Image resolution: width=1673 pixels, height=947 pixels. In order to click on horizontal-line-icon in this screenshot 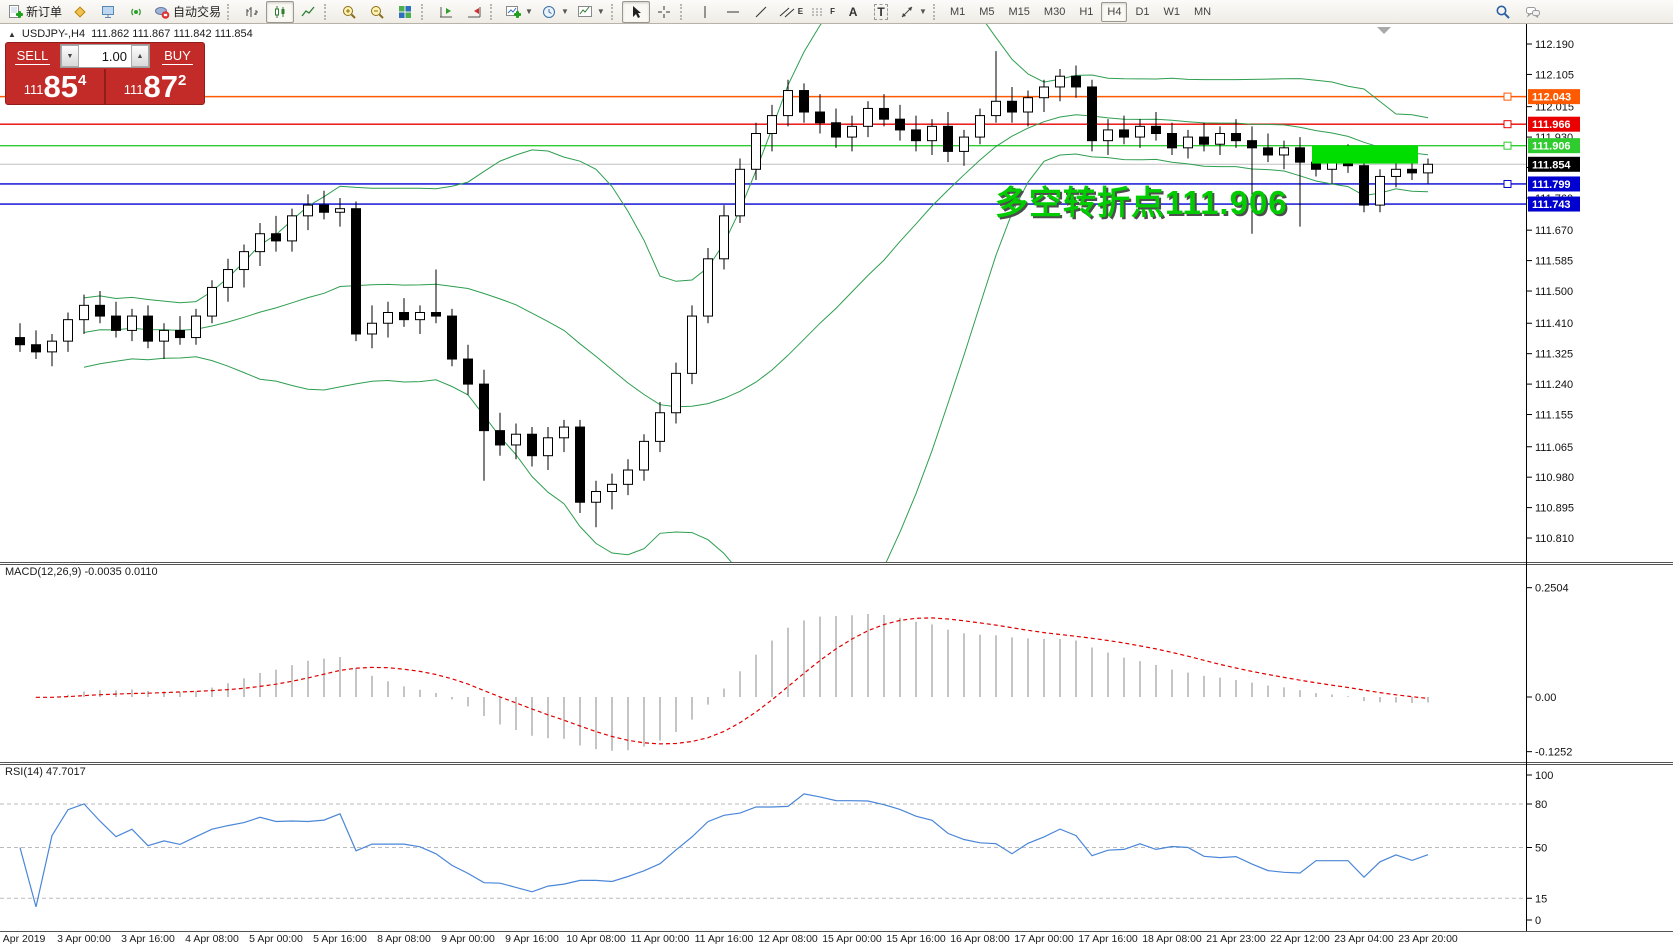, I will do `click(732, 11)`.